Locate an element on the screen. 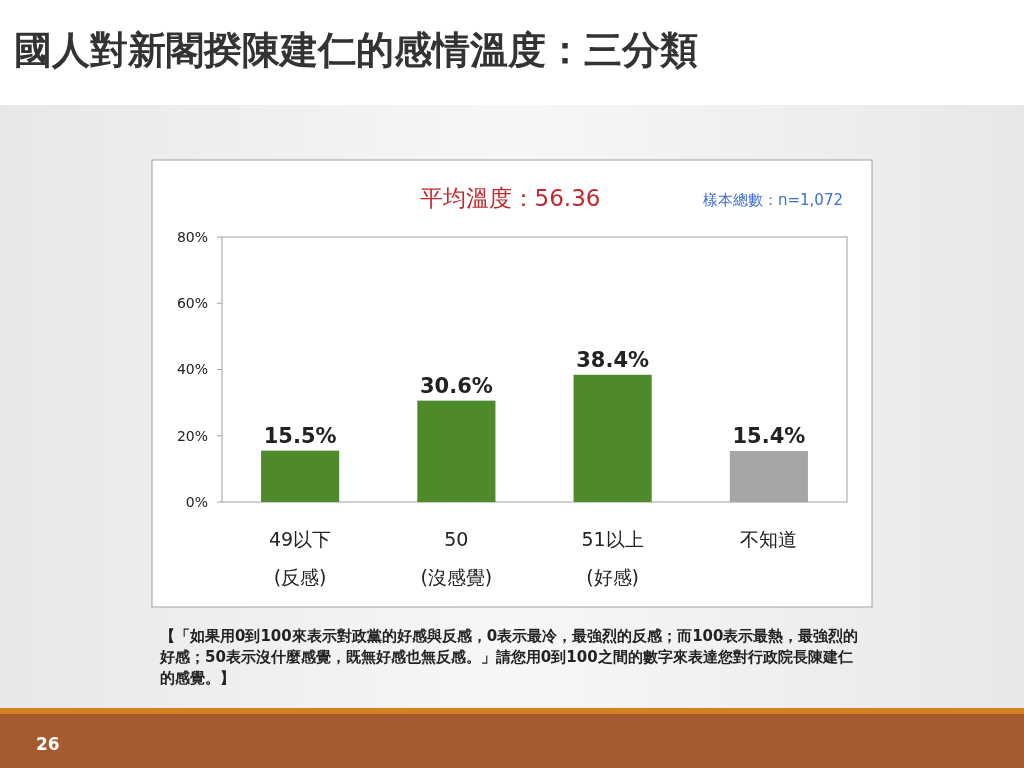  y-tick-label: 60% is located at coordinates (192, 303).